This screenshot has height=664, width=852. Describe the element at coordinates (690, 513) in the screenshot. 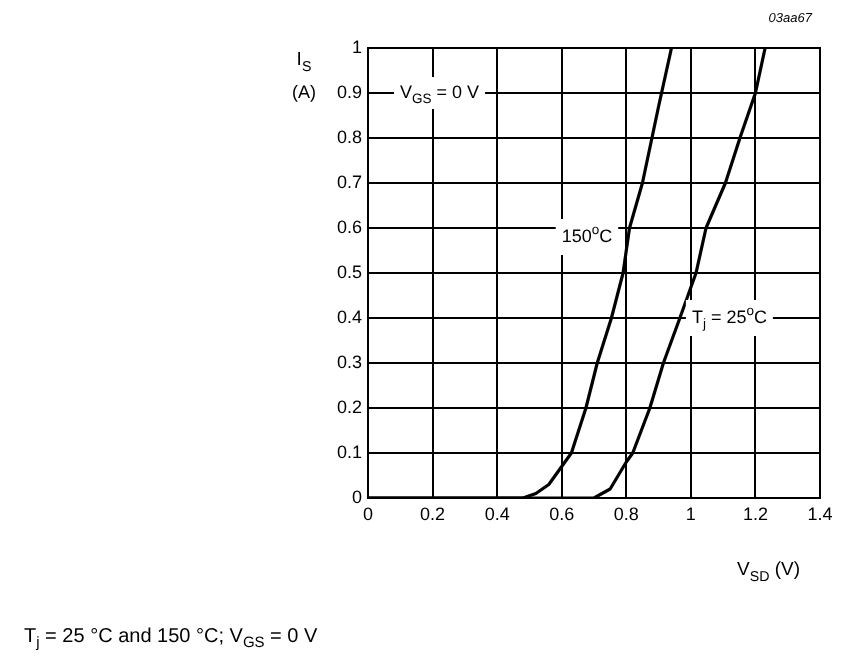

I see `x-tick-label: 1` at that location.